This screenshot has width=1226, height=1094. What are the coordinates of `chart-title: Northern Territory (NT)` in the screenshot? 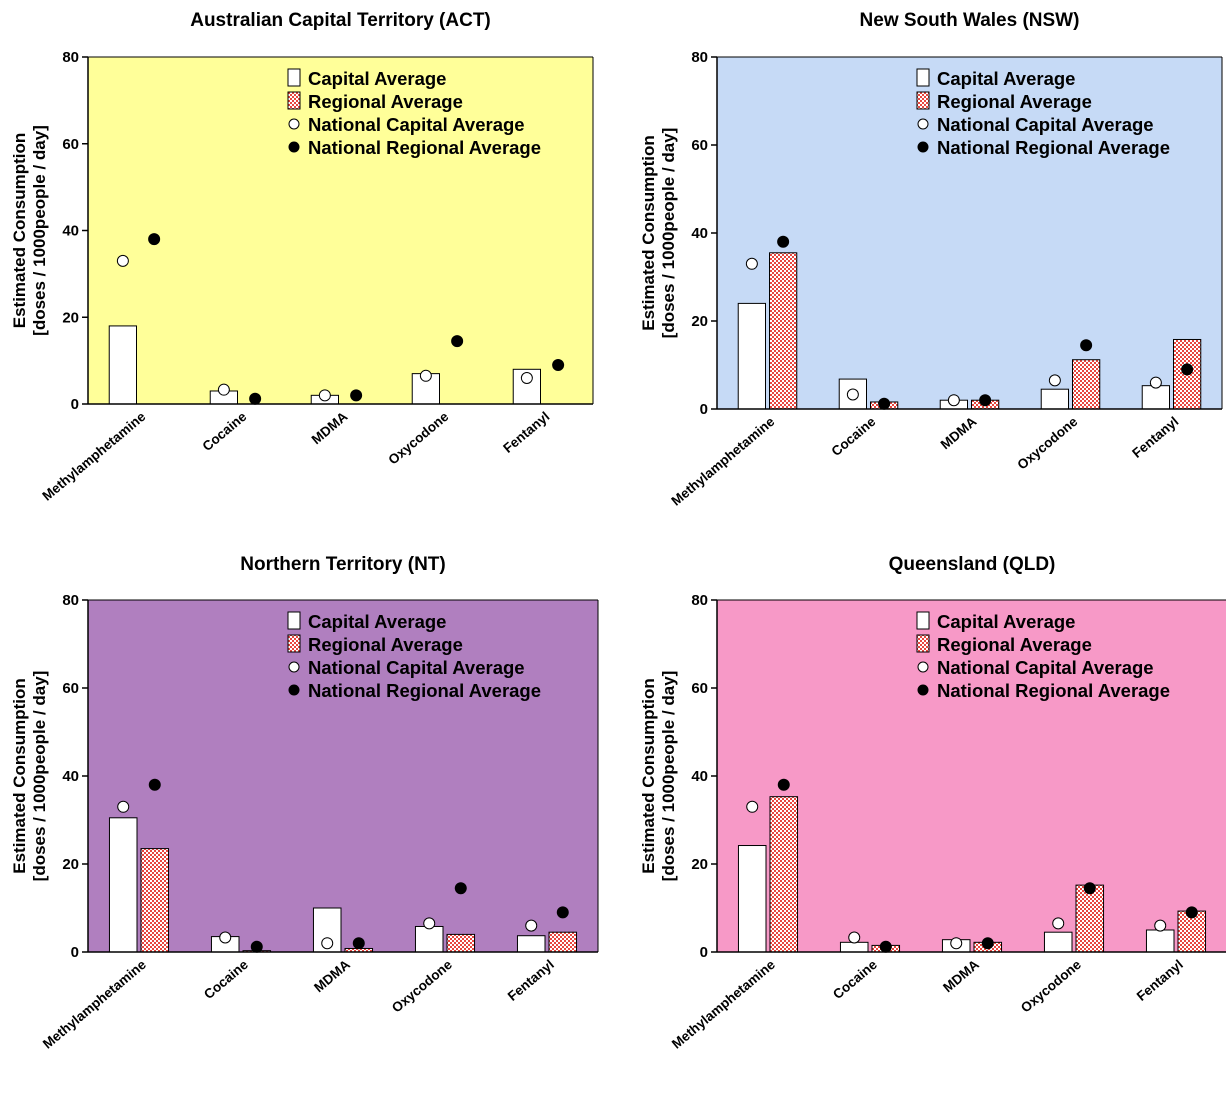 It's located at (342, 564).